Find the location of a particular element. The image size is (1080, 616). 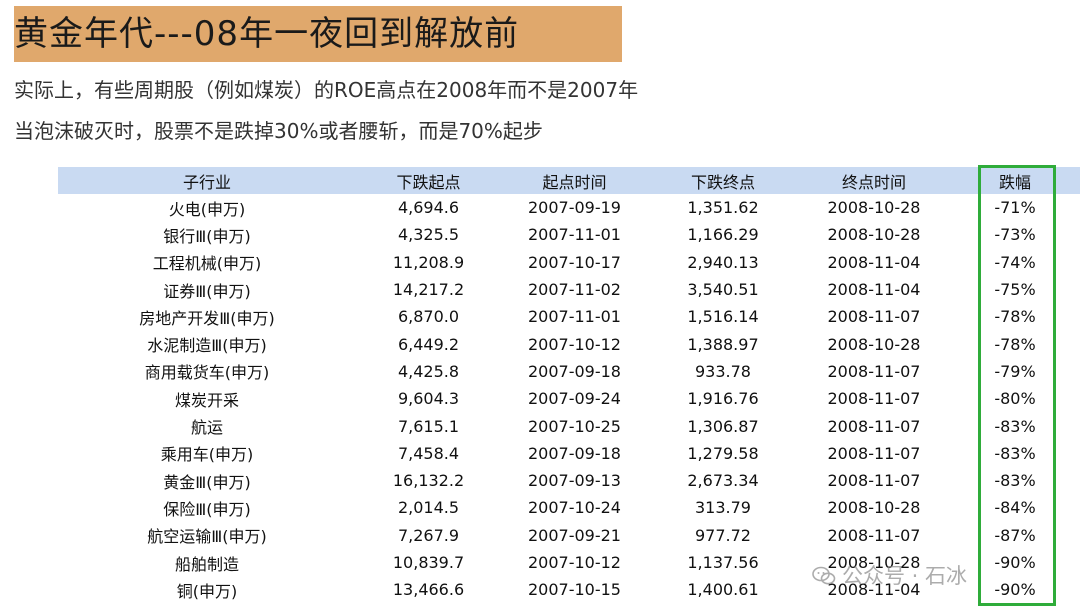

cell-end-value: 1,137.56 is located at coordinates (723, 562).